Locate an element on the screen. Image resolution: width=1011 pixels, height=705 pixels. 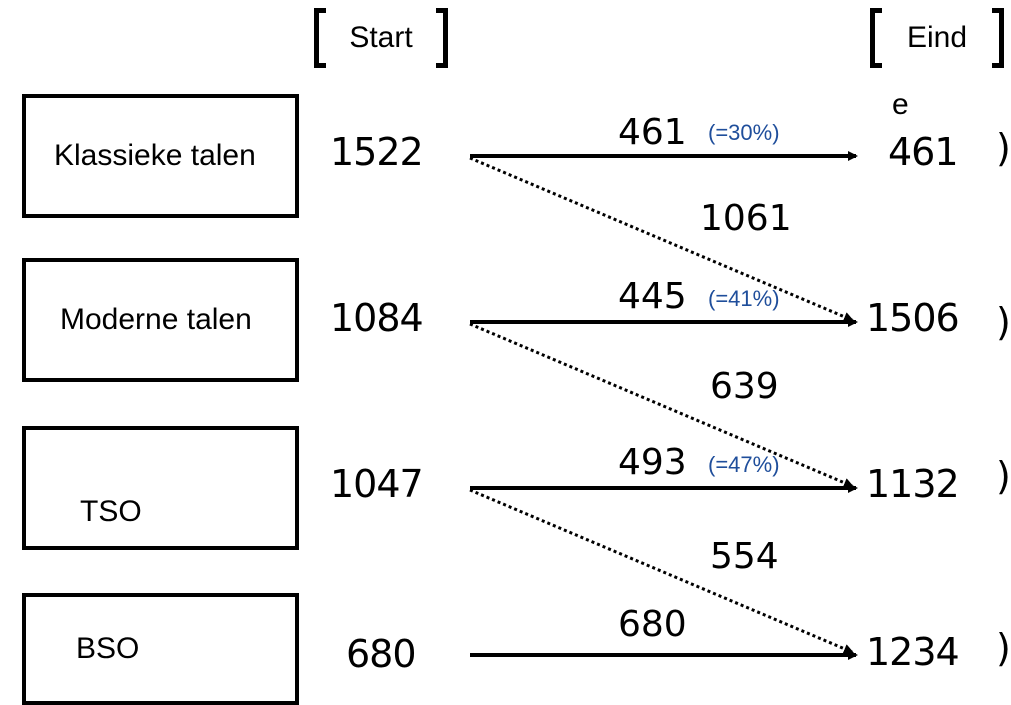
header-start-label: Start is located at coordinates (381, 37).